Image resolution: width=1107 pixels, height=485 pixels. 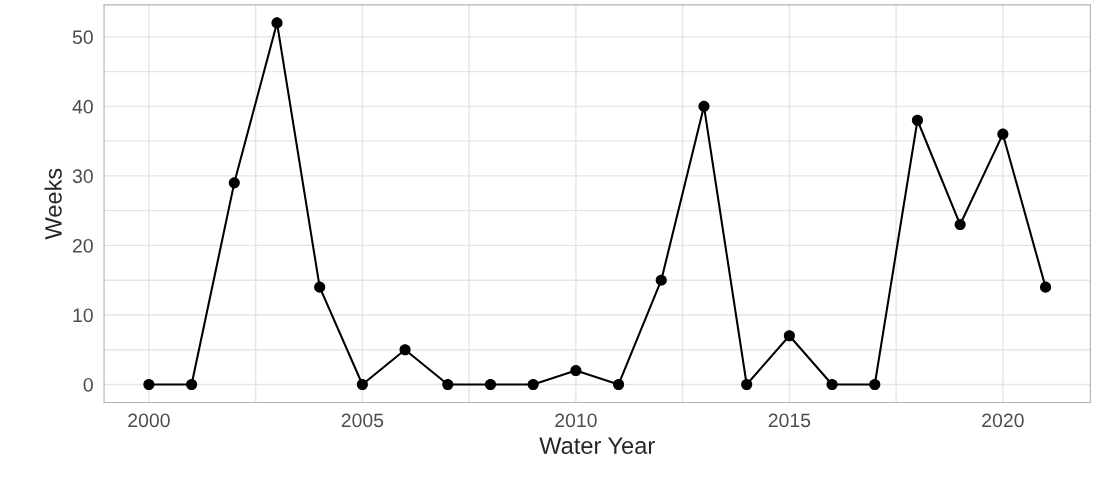 I want to click on y-tick-label: 0, so click(x=88, y=384).